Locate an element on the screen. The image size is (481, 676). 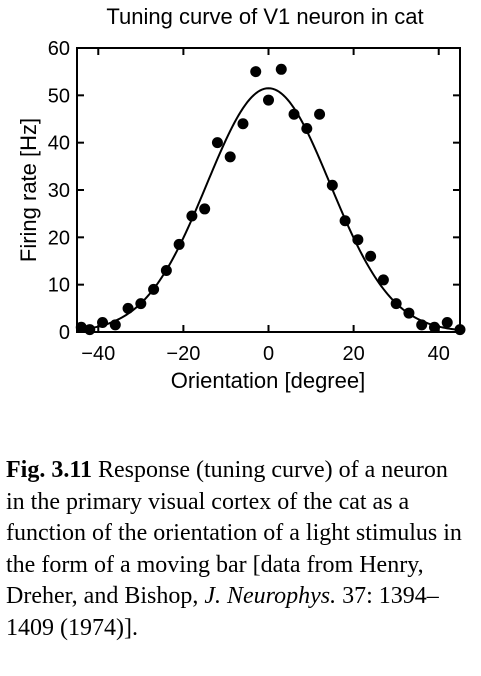
x-tick-label: 40 is located at coordinates (439, 354).